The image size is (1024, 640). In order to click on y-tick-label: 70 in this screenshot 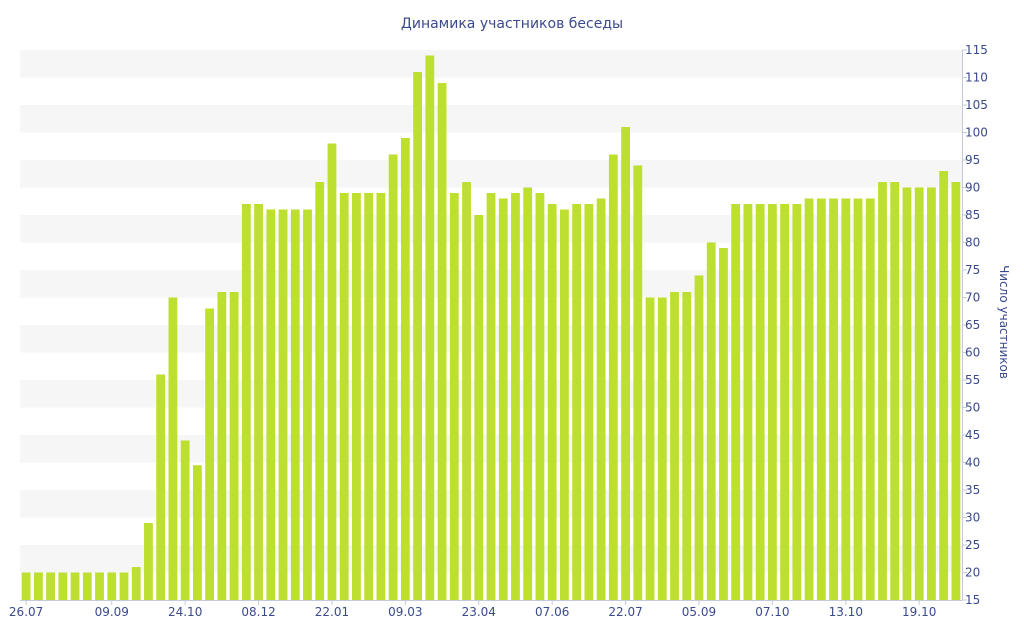, I will do `click(972, 298)`.